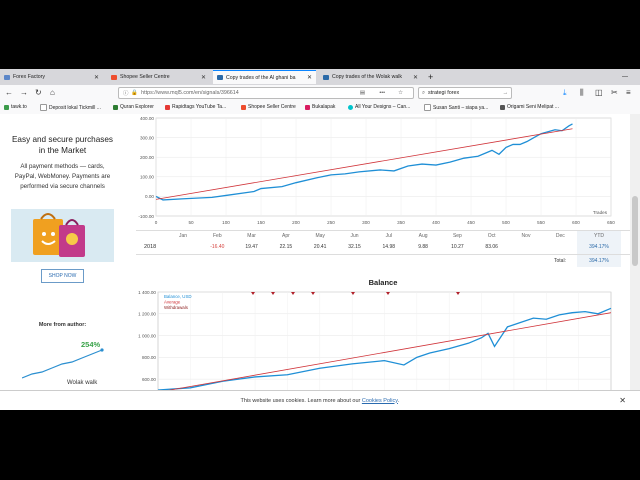  I want to click on tab-label: Copy trades of the Al ghani ba, so click(261, 77).